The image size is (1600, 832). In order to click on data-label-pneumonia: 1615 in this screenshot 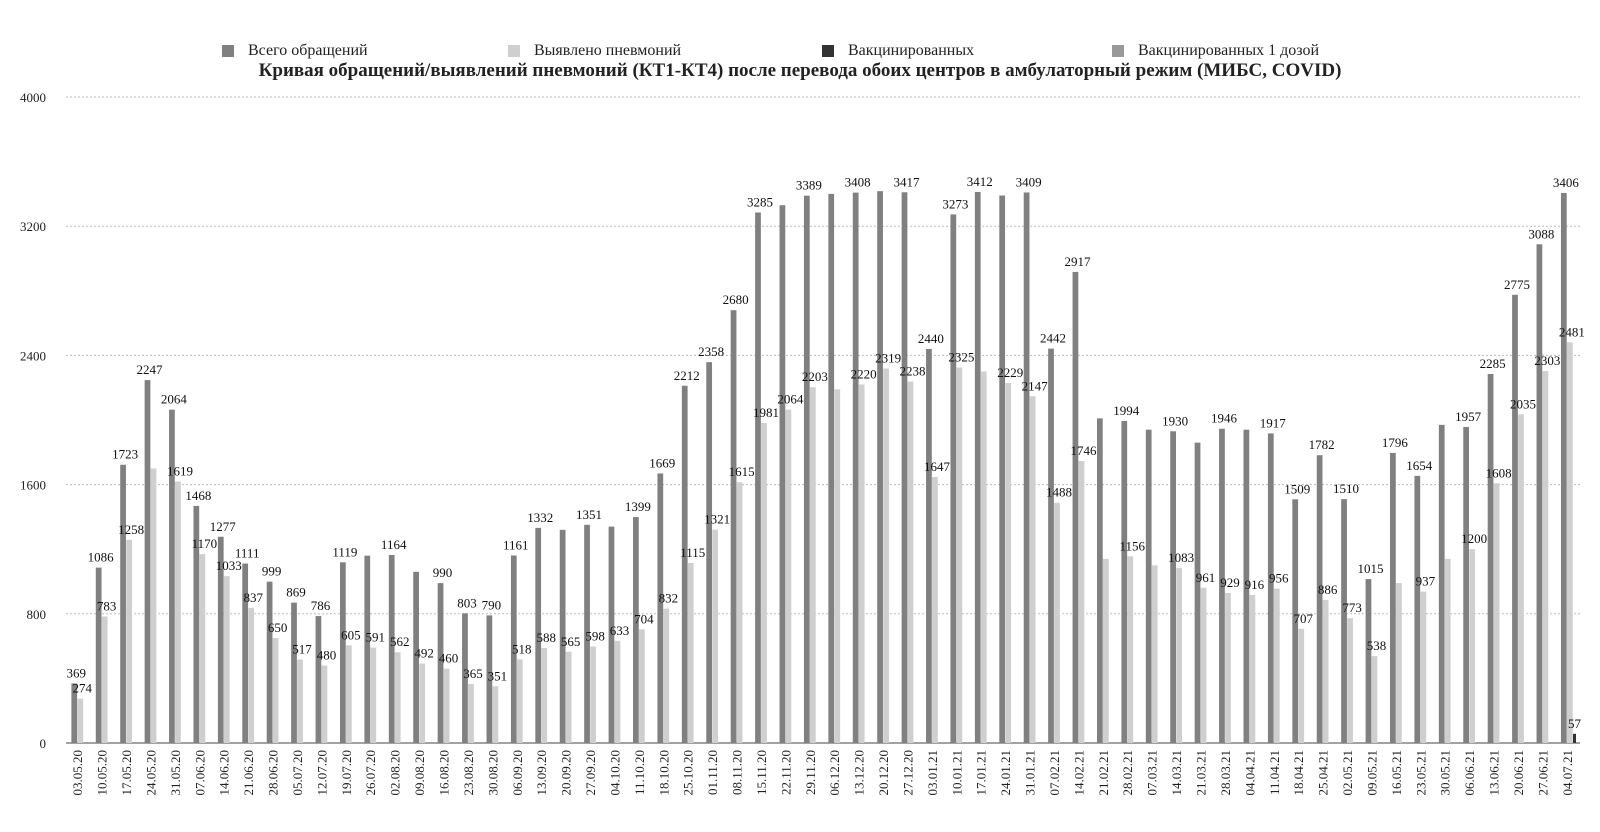, I will do `click(742, 471)`.